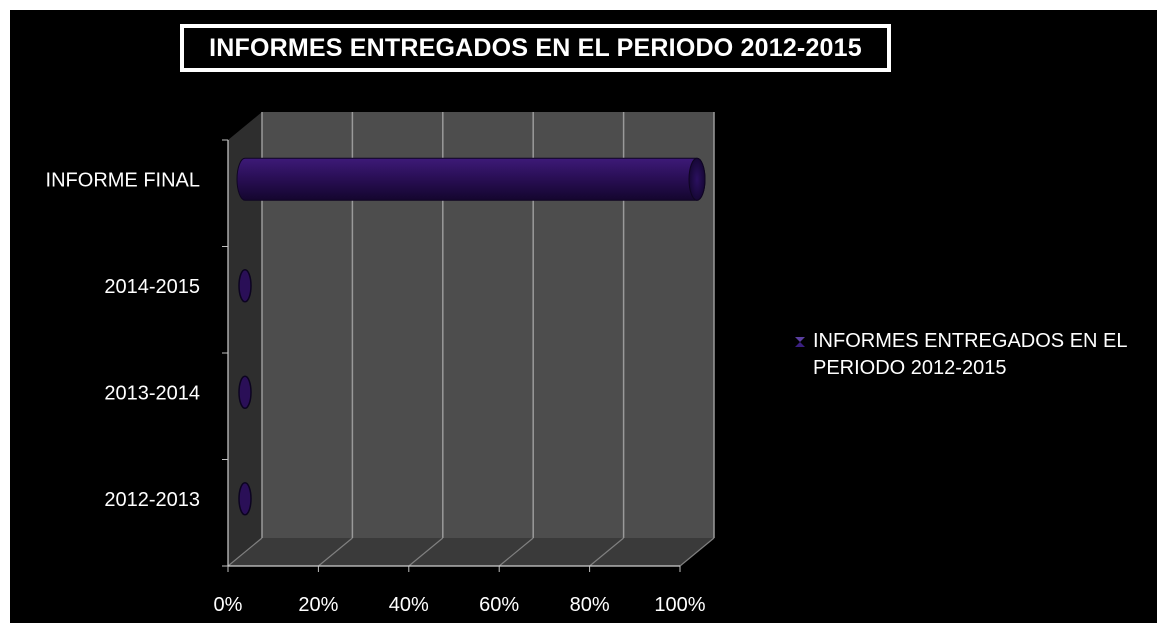 This screenshot has height=633, width=1167. What do you see at coordinates (228, 605) in the screenshot?
I see `x-tick-label: 0%` at bounding box center [228, 605].